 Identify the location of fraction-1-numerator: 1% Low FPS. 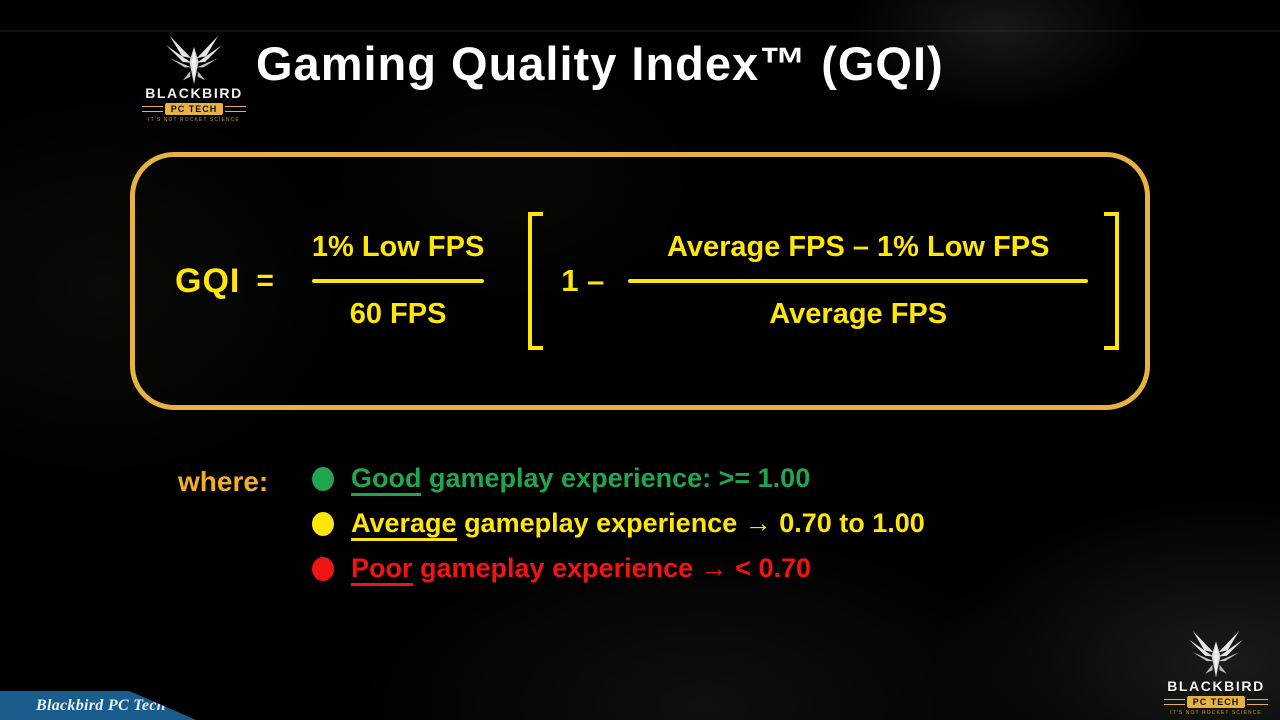
(398, 247).